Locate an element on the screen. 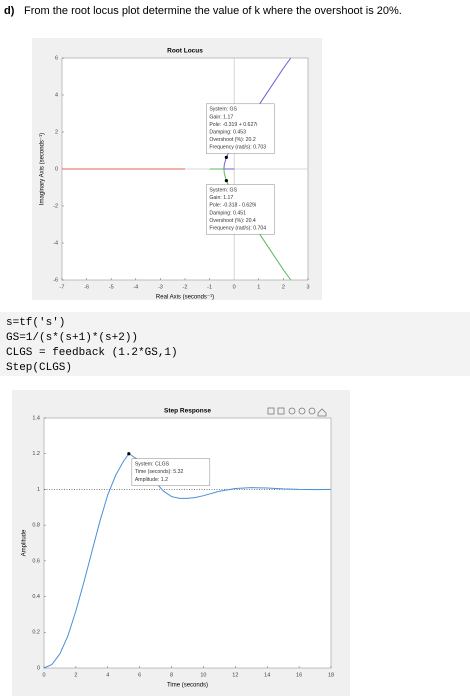  y-tick-label: 4 is located at coordinates (56, 95).